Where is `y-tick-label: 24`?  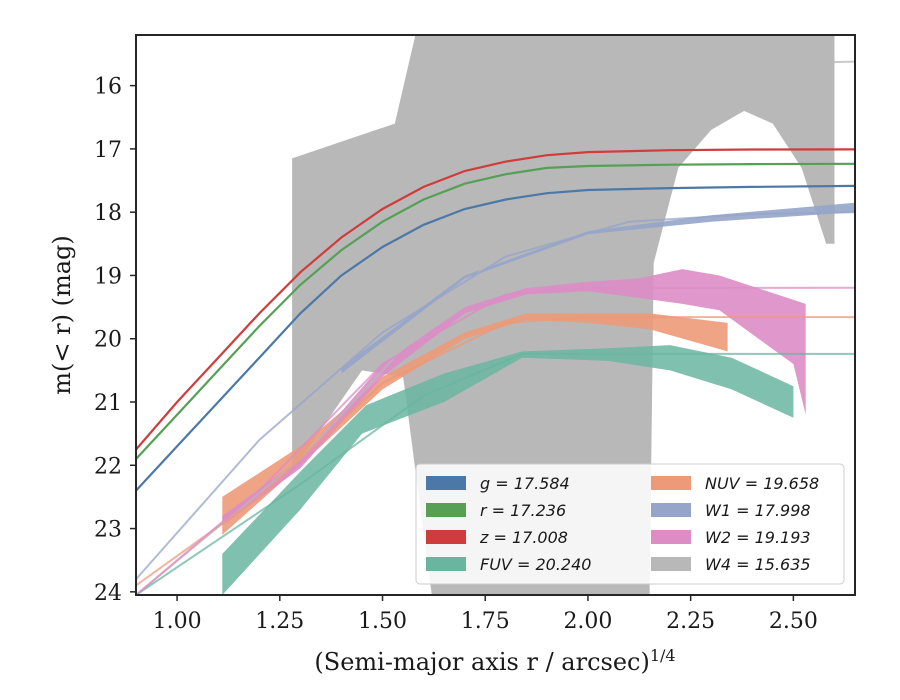 y-tick-label: 24 is located at coordinates (108, 593).